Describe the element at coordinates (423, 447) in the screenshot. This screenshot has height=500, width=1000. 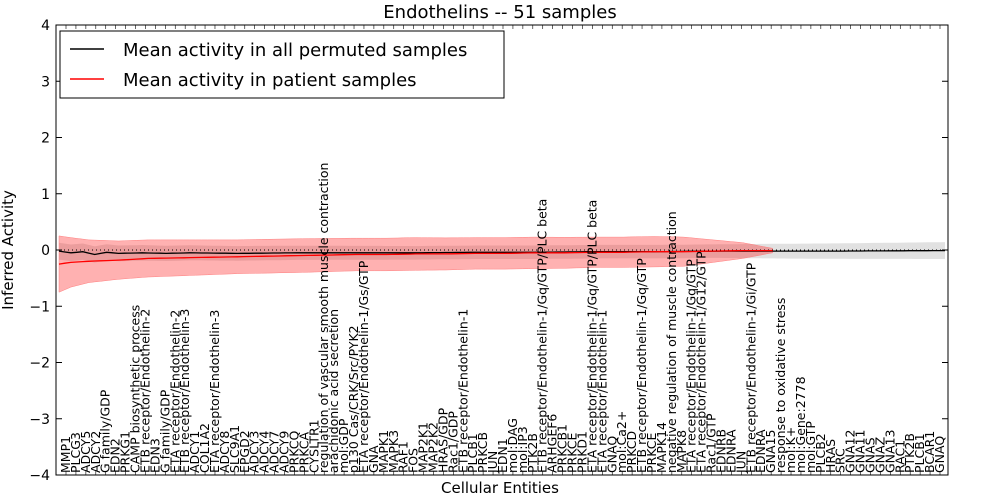
I see `x-tick-label: MAP2K1` at that location.